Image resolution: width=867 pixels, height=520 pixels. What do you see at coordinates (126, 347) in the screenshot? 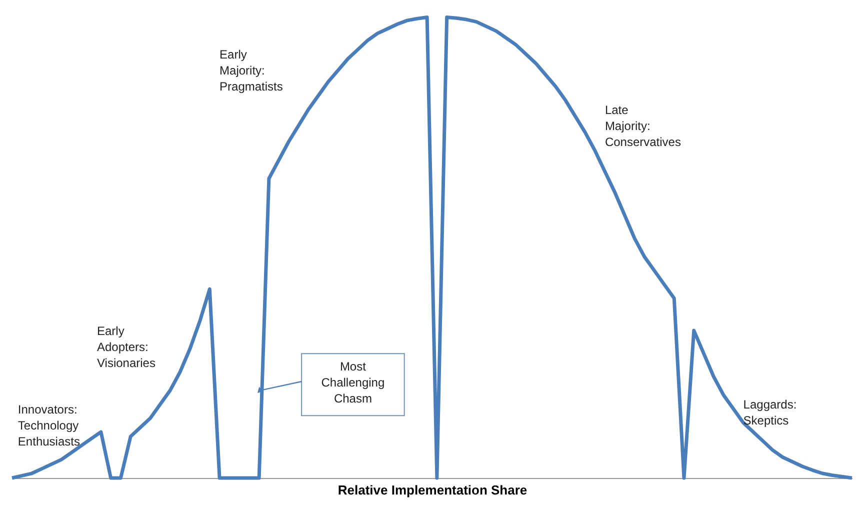
I see `annotation: Early Adopters: Visionaries` at bounding box center [126, 347].